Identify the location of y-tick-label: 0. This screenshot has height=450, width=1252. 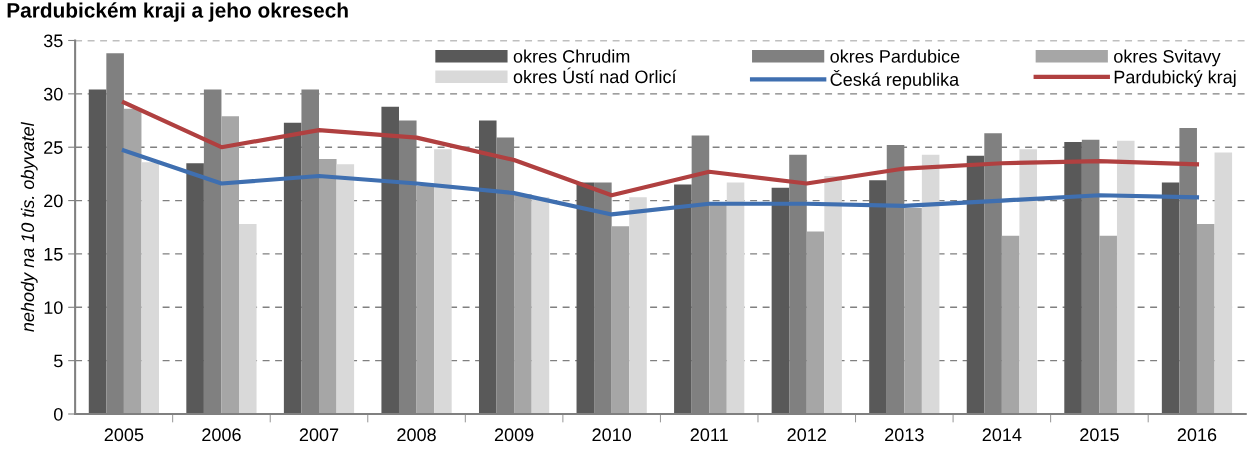
(58, 414).